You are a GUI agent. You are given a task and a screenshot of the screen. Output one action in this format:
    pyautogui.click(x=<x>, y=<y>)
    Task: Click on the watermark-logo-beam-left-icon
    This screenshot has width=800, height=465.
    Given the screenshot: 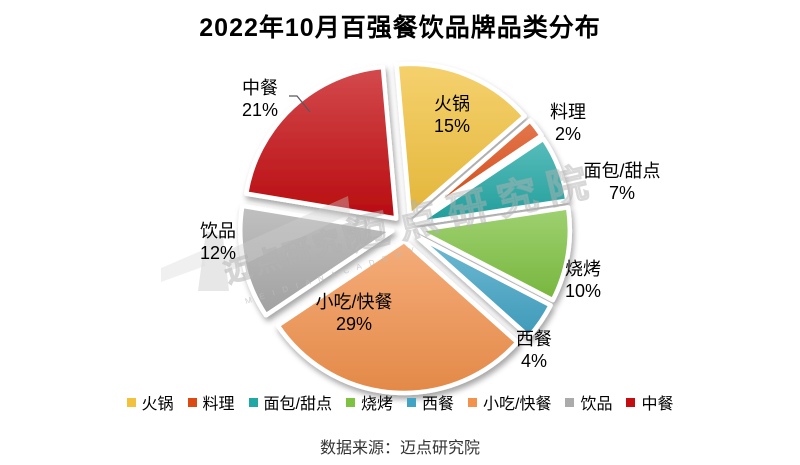 What is the action you would take?
    pyautogui.click(x=183, y=266)
    